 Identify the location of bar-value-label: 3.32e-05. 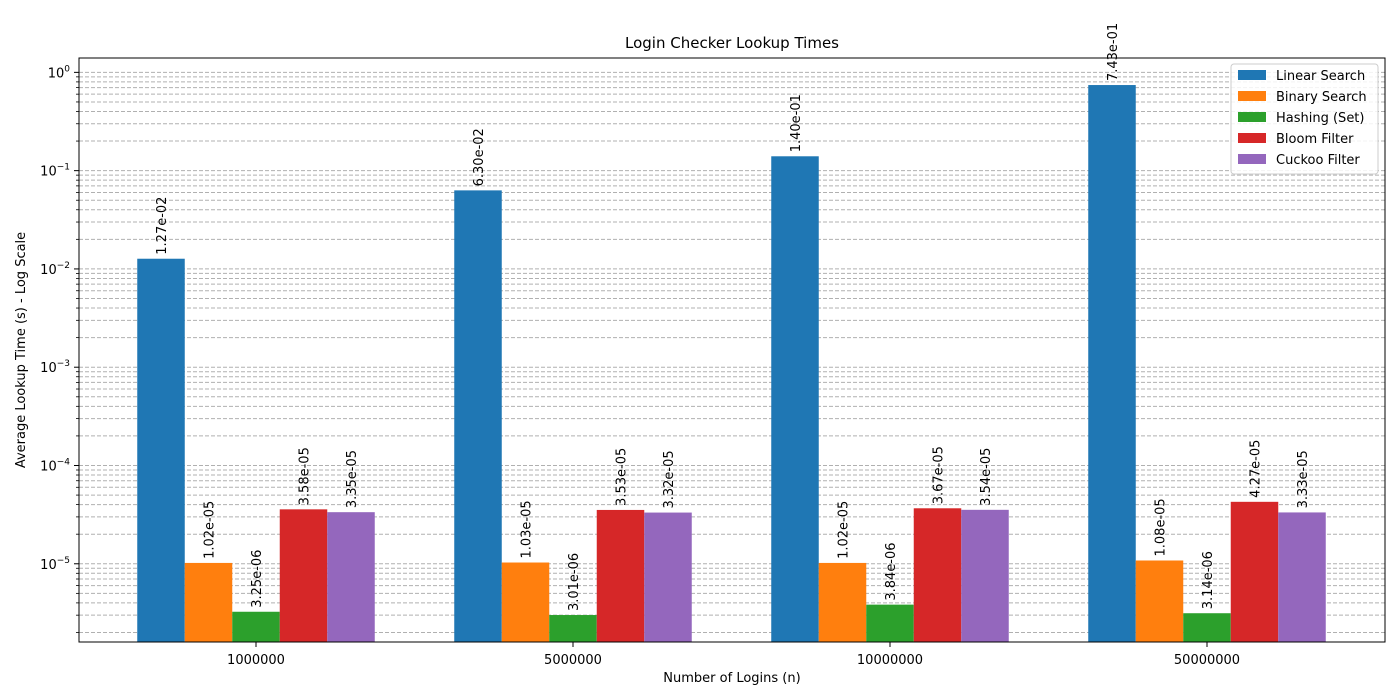
(669, 479).